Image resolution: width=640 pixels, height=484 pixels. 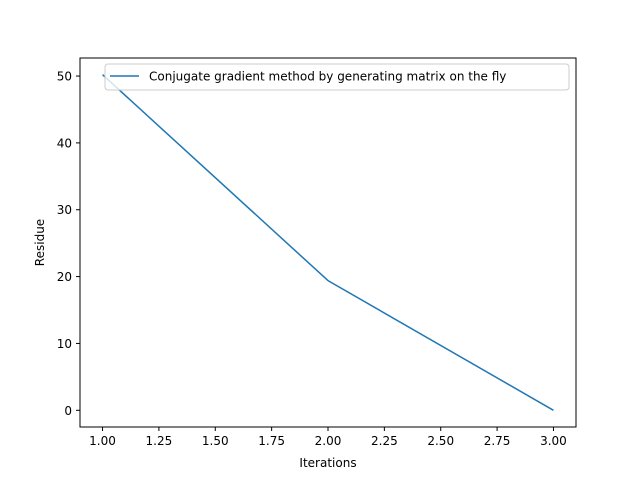 What do you see at coordinates (68, 411) in the screenshot?
I see `y-tick-label: 0` at bounding box center [68, 411].